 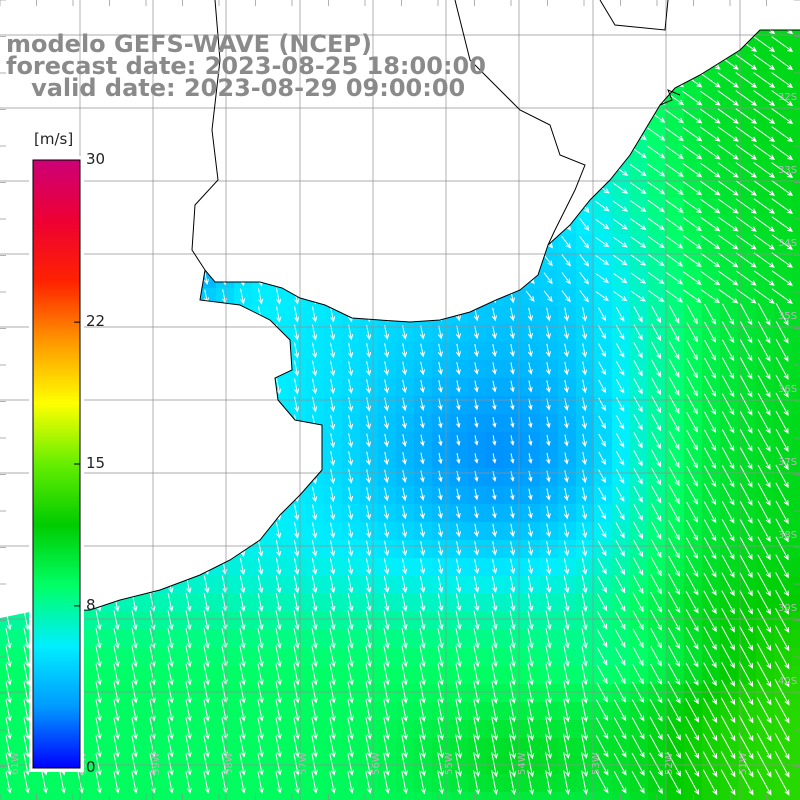 What do you see at coordinates (56, 464) in the screenshot?
I see `colorbar` at bounding box center [56, 464].